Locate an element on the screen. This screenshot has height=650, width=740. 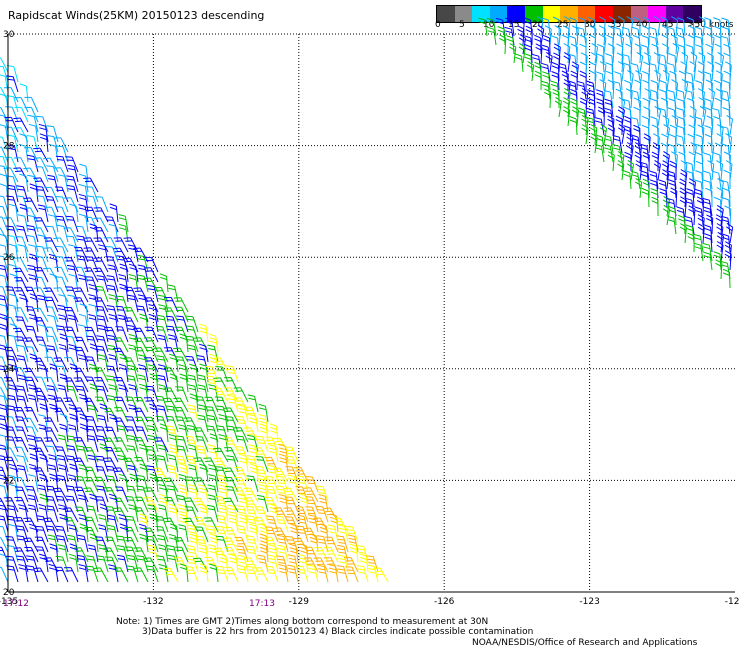
legend-label: 30 is located at coordinates (590, 25).